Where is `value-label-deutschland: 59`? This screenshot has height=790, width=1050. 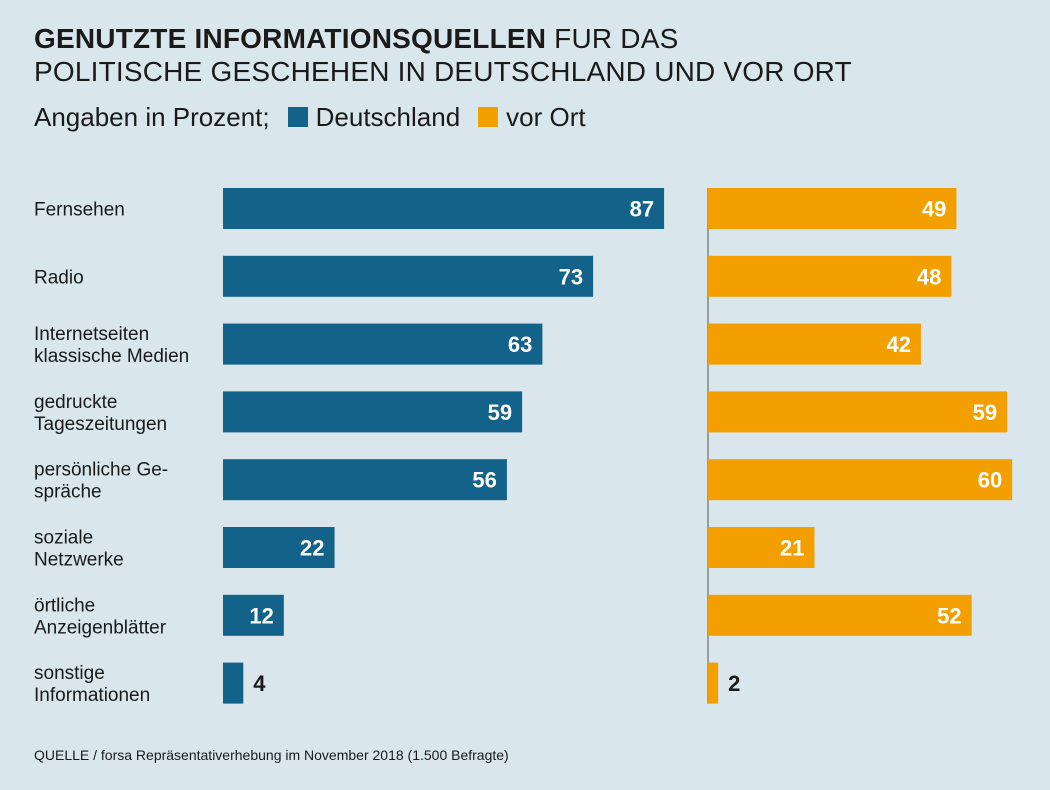 value-label-deutschland: 59 is located at coordinates (500, 412).